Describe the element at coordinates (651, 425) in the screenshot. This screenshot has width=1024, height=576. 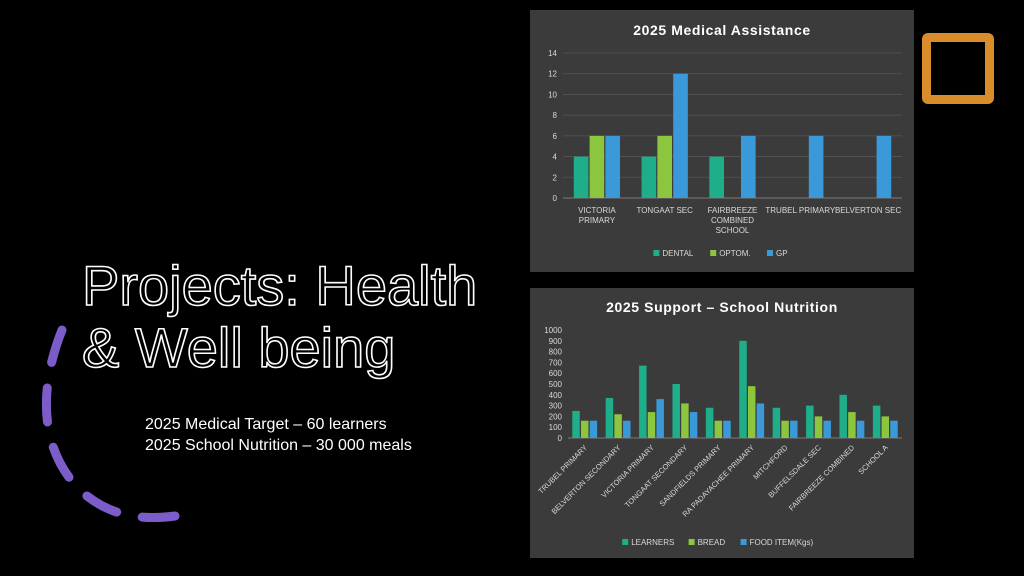
I see `bar-bread-victoria-primary` at that location.